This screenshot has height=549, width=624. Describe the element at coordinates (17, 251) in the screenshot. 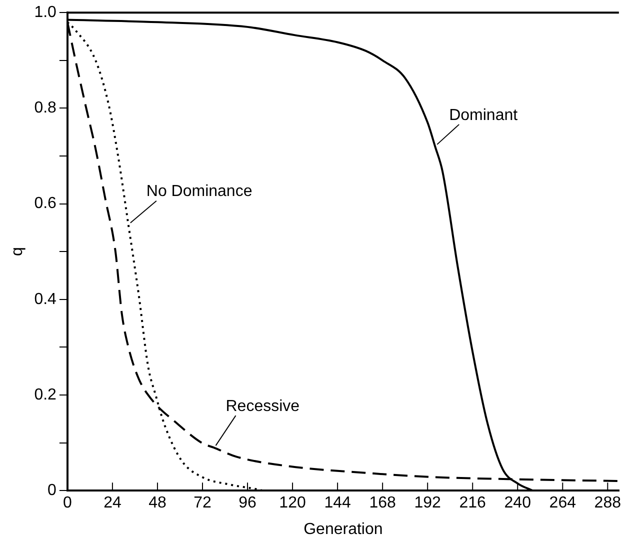

I see `y-axis-title: q` at that location.